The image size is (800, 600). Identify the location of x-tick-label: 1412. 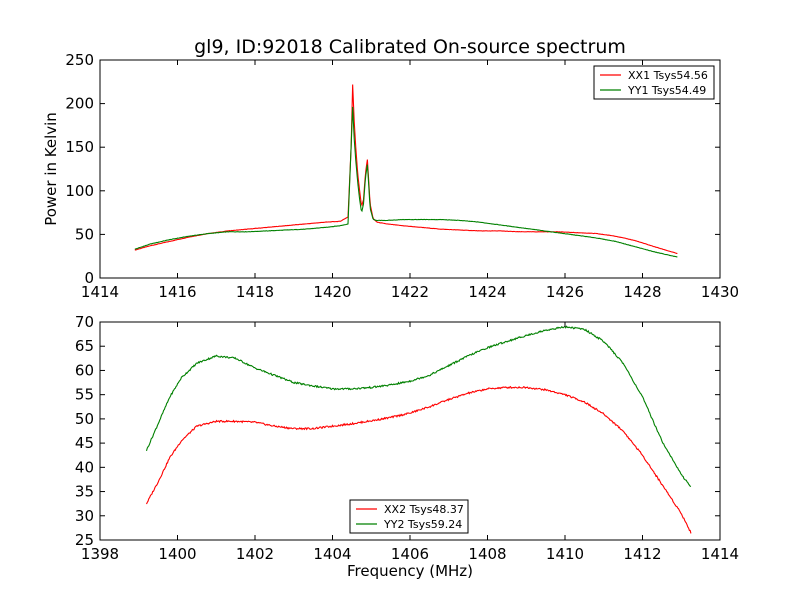
(642, 554).